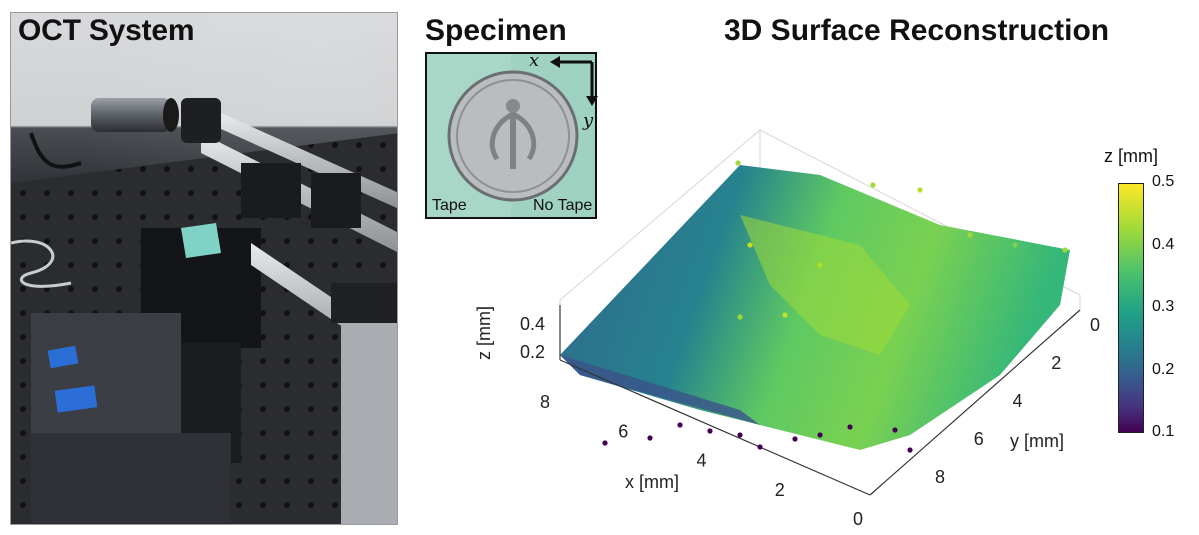  What do you see at coordinates (940, 477) in the screenshot?
I see `y-tick-label: 8` at bounding box center [940, 477].